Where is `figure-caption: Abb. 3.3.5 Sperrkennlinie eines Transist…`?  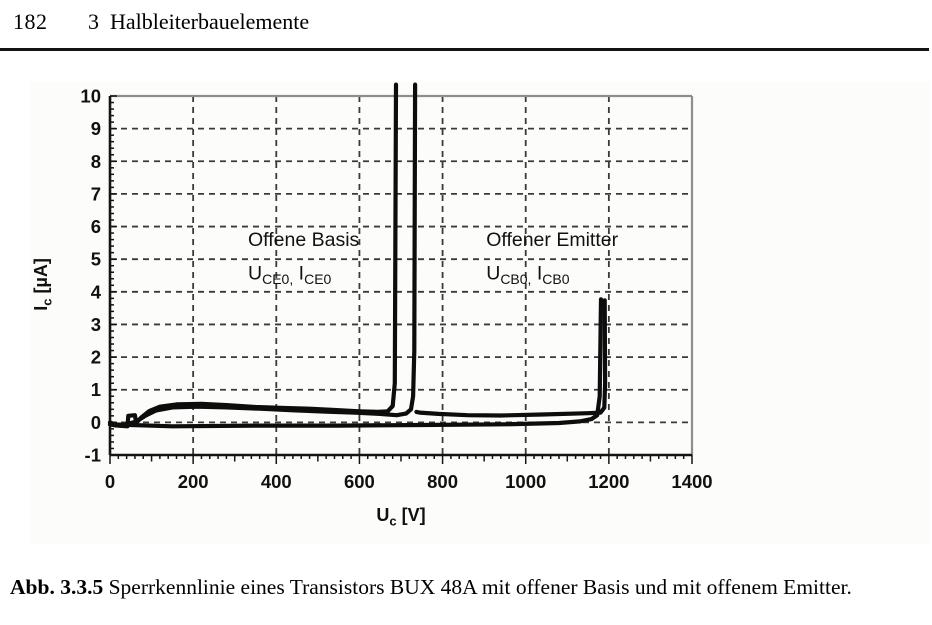 figure-caption: Abb. 3.3.5 Sperrkennlinie eines Transist… is located at coordinates (466, 587).